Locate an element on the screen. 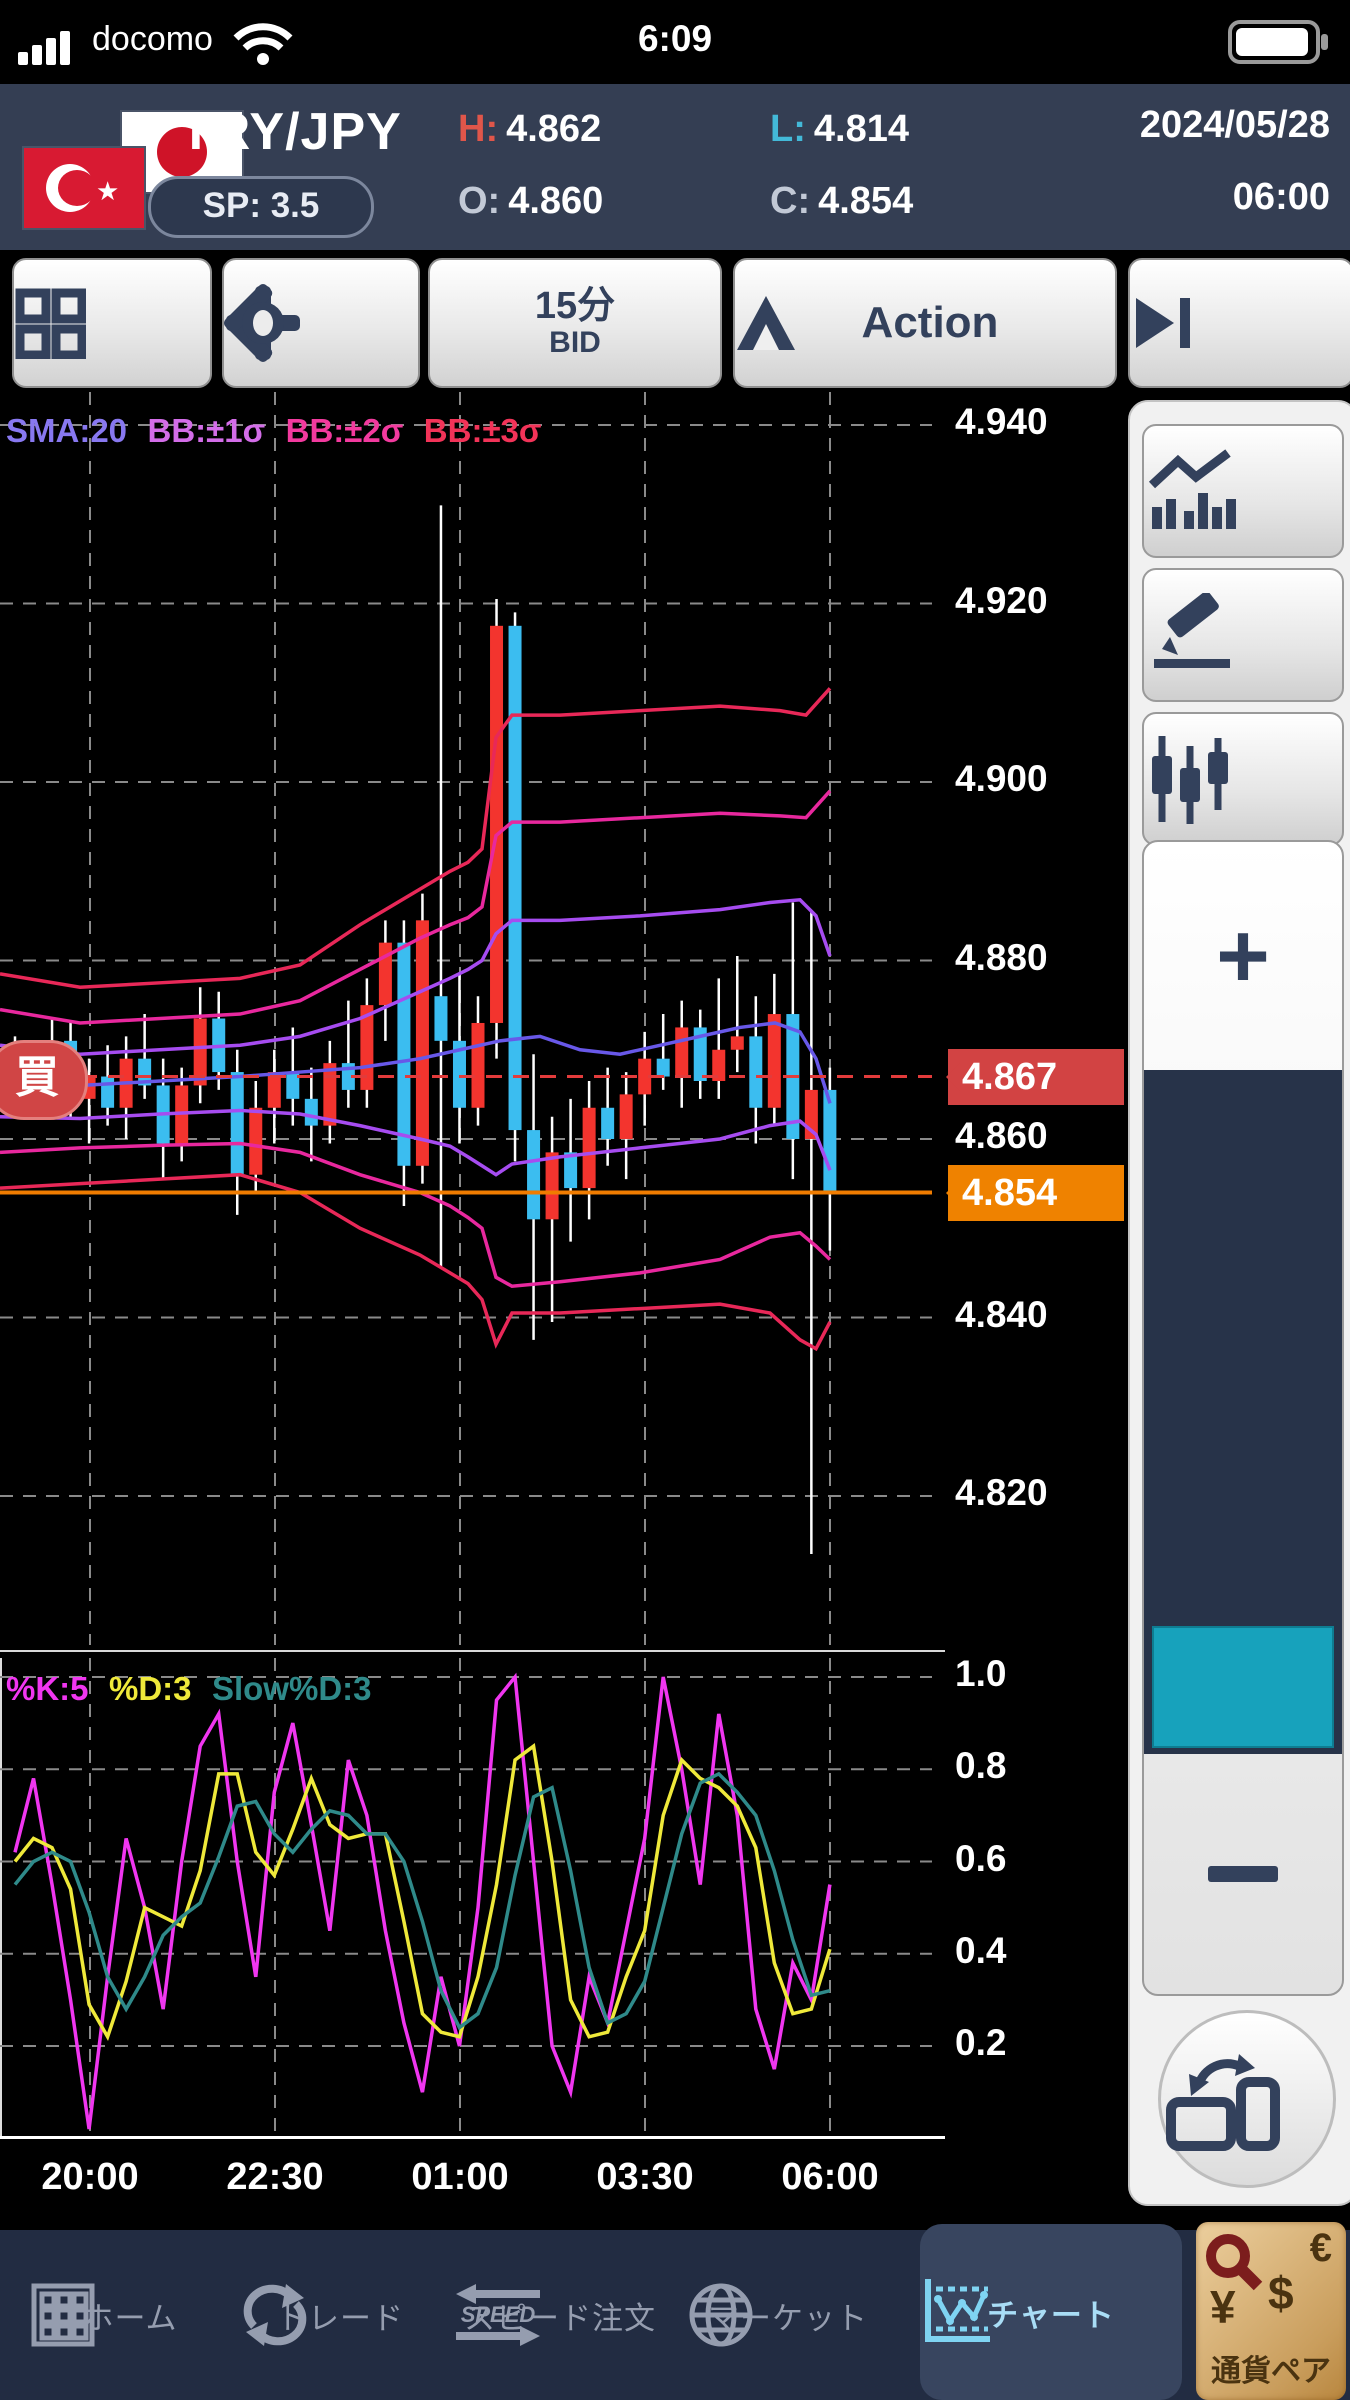  stochastic-axis-label: 0.4 is located at coordinates (981, 1950).